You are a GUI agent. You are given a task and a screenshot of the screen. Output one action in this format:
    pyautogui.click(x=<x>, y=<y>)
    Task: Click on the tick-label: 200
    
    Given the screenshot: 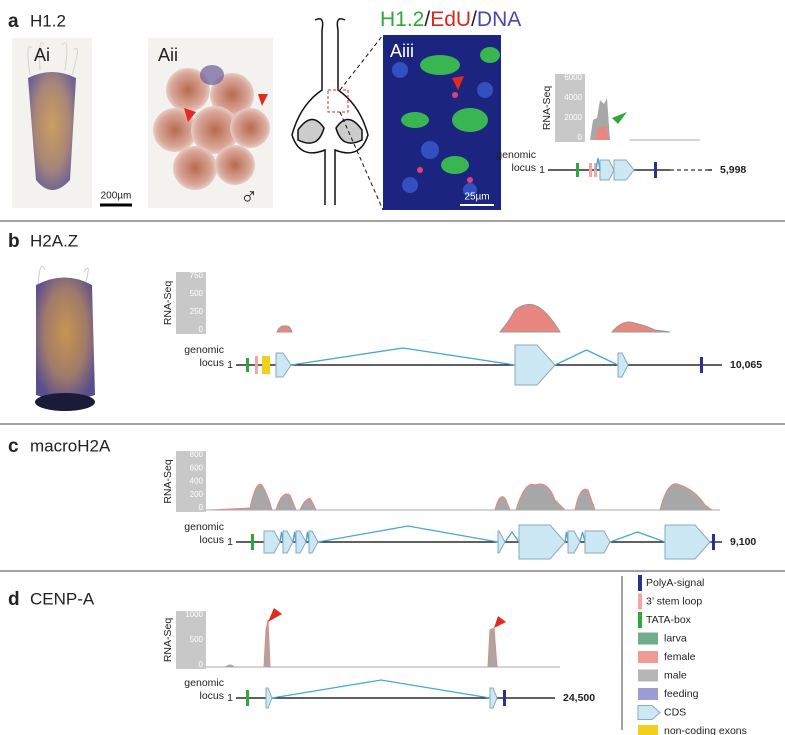 What is the action you would take?
    pyautogui.click(x=197, y=494)
    